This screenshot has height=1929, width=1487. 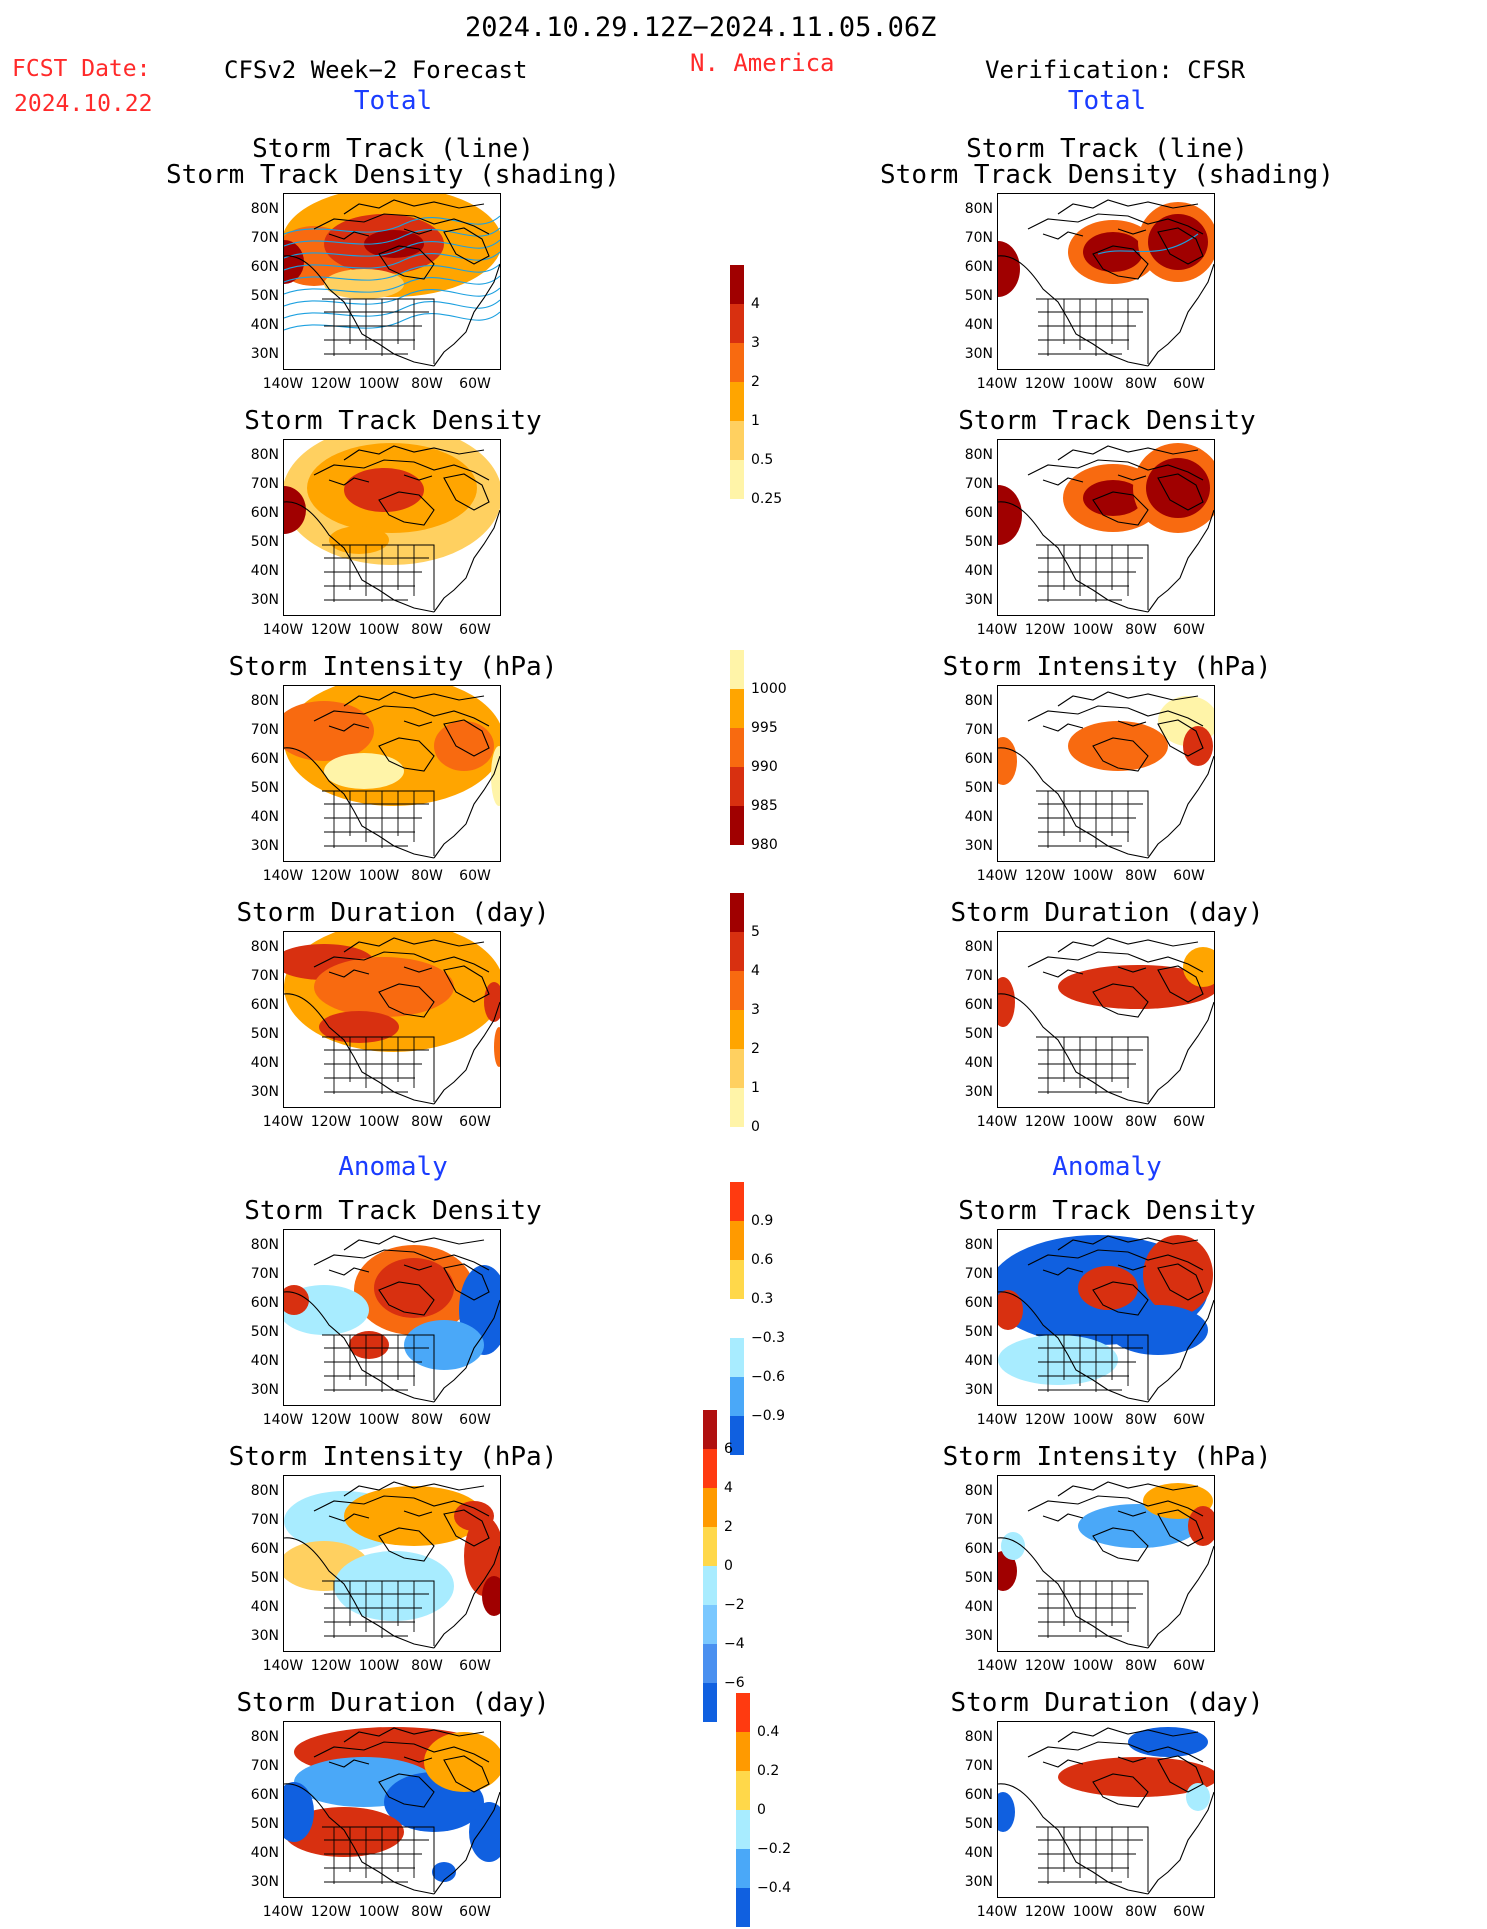 I want to click on map-duration_anom-L, so click(x=392, y=1809).